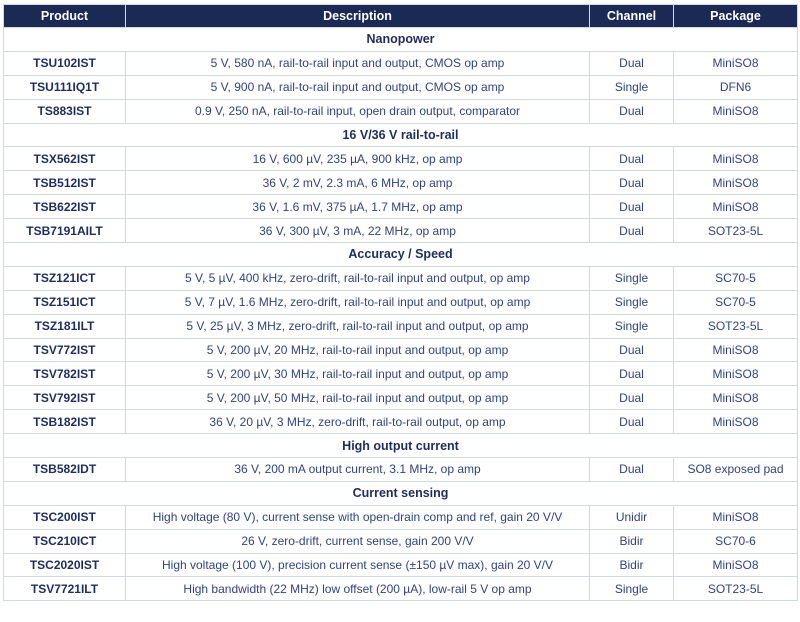  Describe the element at coordinates (64, 278) in the screenshot. I see `product-cell: TSZ121ICT` at that location.